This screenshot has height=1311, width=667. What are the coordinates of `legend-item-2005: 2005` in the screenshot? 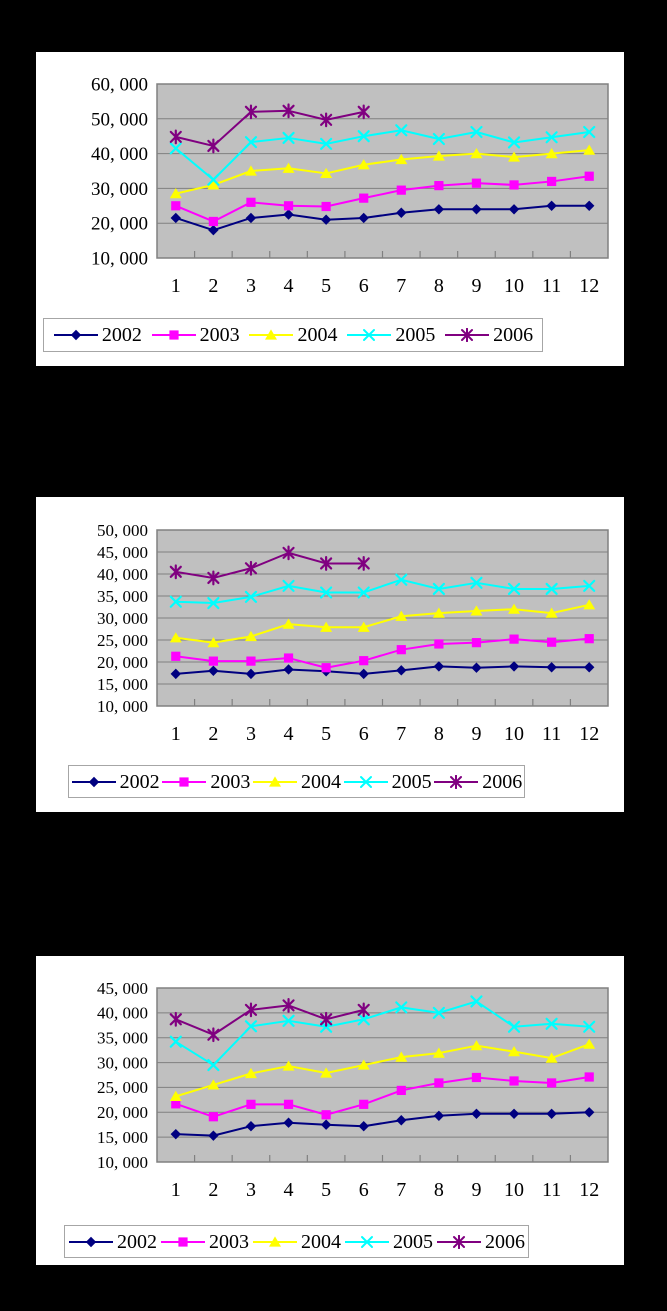 It's located at (387, 782).